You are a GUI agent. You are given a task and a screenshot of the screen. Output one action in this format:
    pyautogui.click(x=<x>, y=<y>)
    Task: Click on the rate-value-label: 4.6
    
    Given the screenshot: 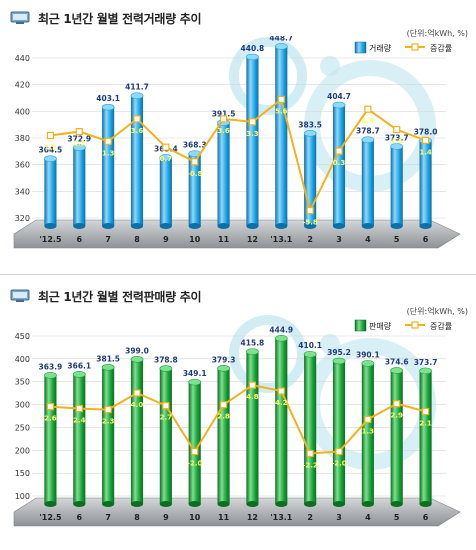 What is the action you would take?
    pyautogui.click(x=368, y=121)
    